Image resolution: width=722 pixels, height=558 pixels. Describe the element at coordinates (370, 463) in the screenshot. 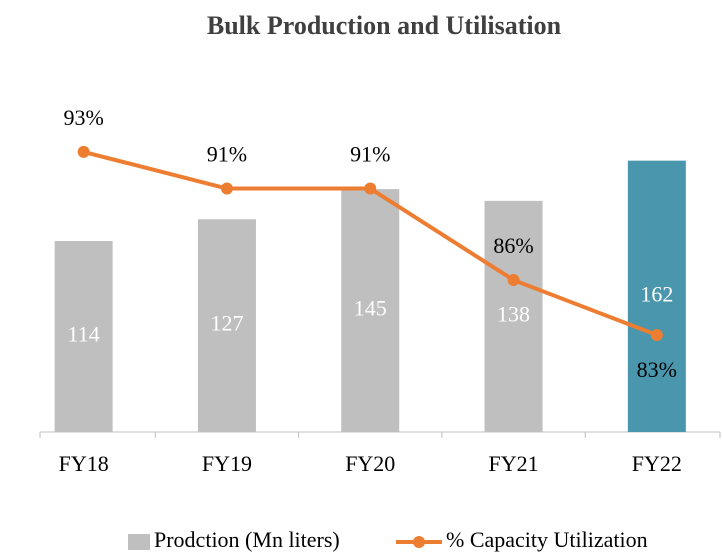

I see `x-tick-label: FY20` at that location.